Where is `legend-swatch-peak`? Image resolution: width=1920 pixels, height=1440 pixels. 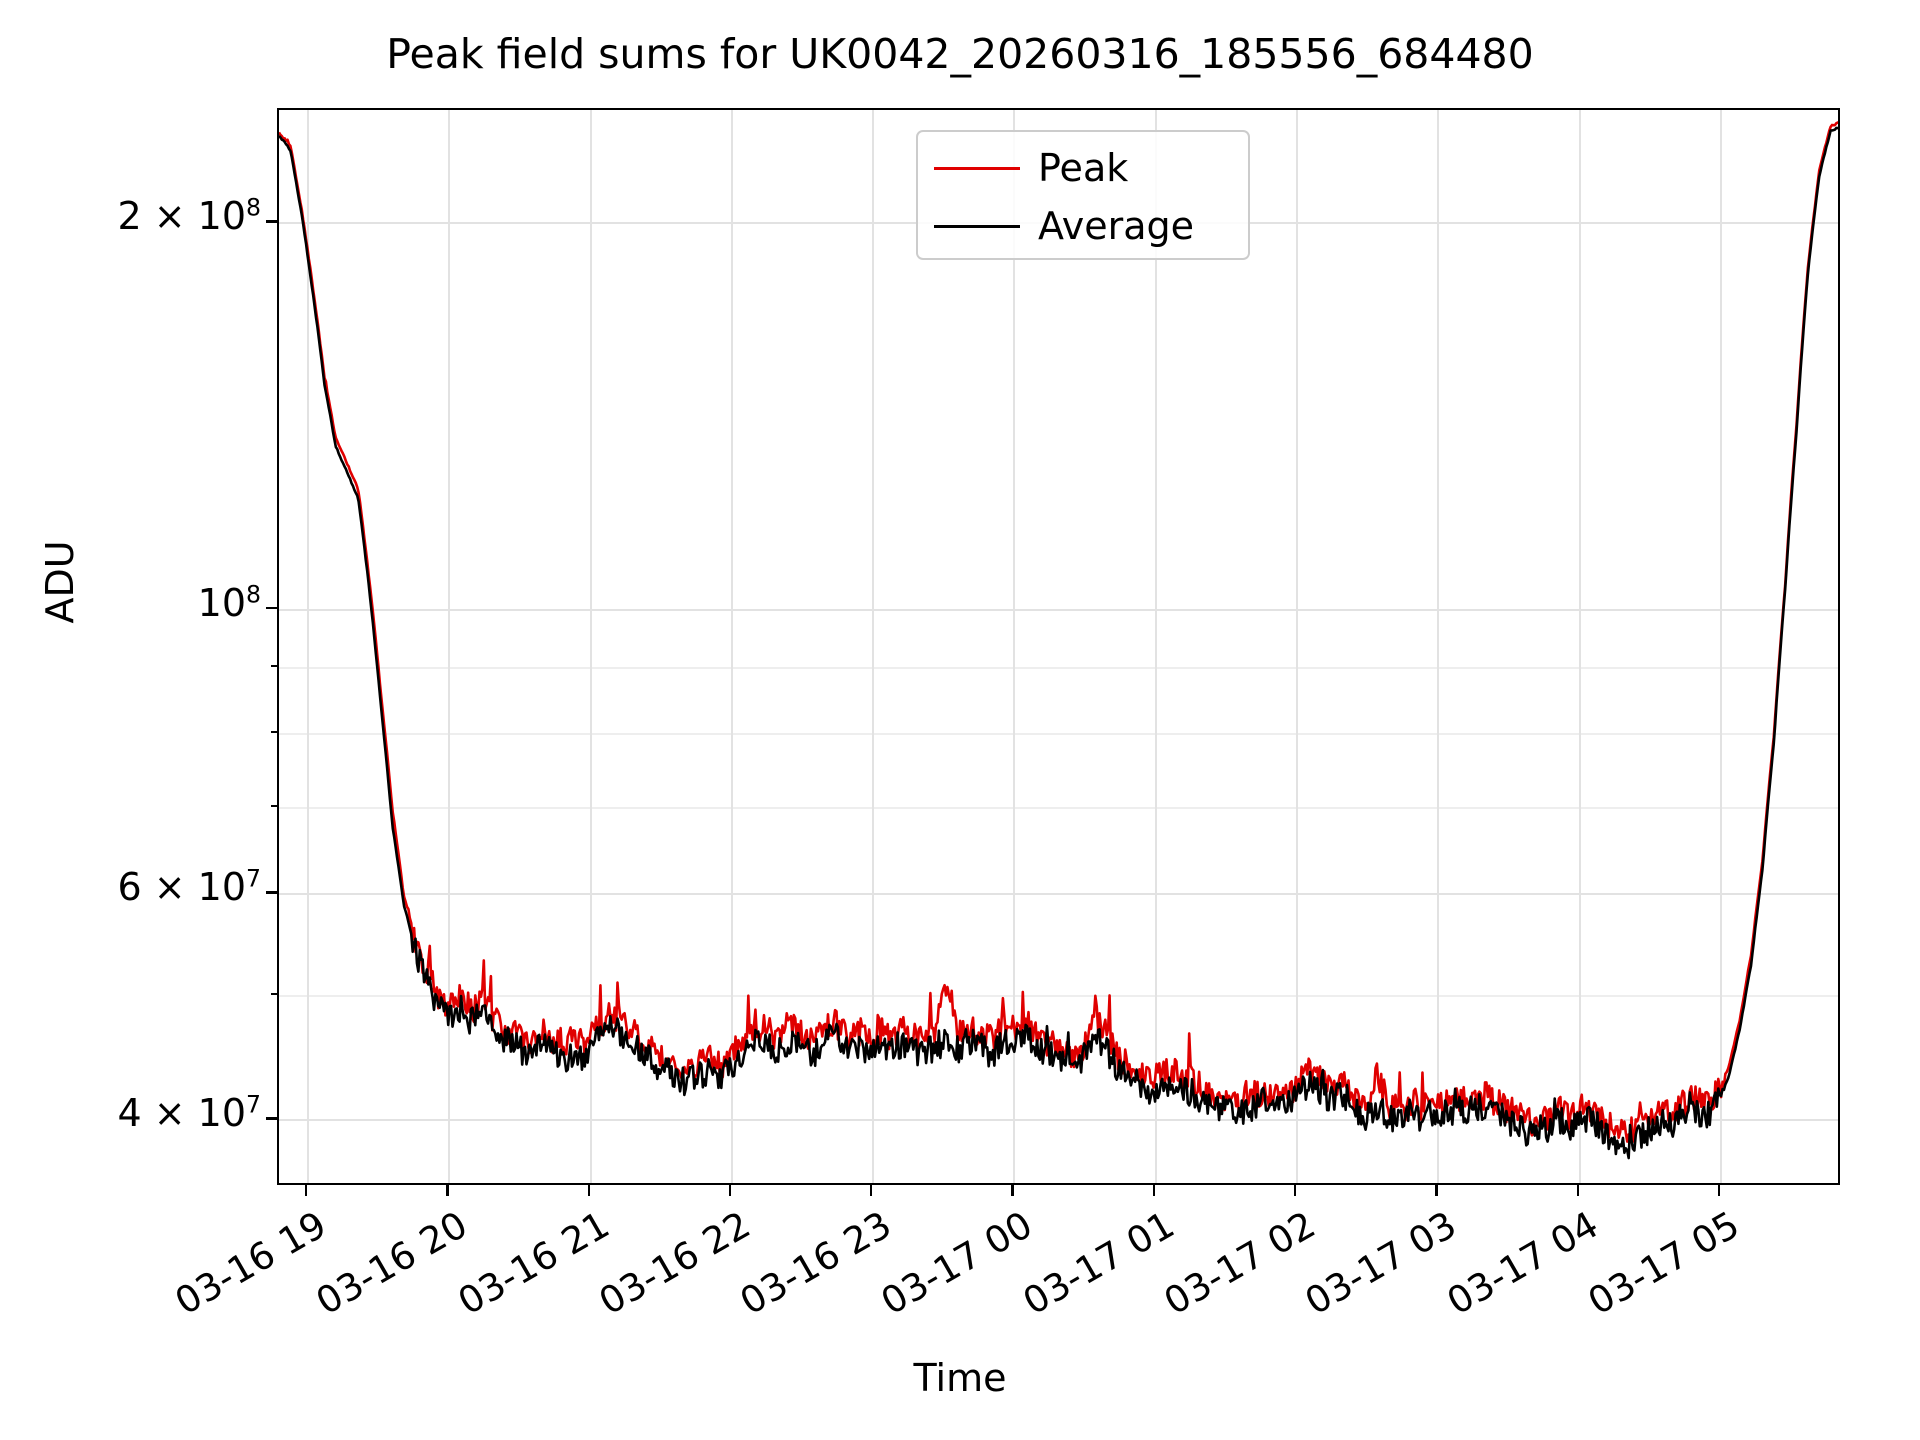
legend-swatch-peak is located at coordinates (977, 168).